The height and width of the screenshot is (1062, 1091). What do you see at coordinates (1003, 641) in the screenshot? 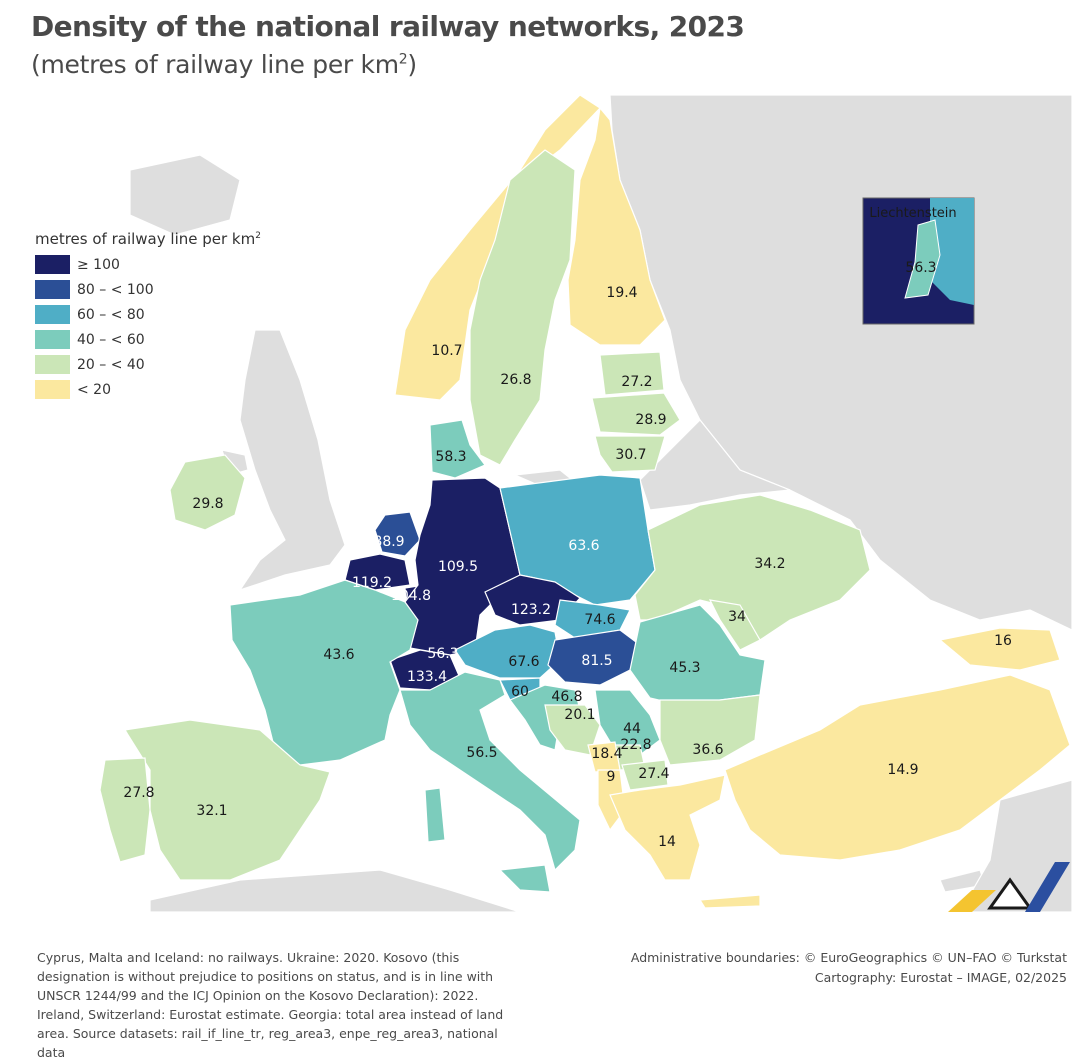
I see `label-georgia: 16` at bounding box center [1003, 641].